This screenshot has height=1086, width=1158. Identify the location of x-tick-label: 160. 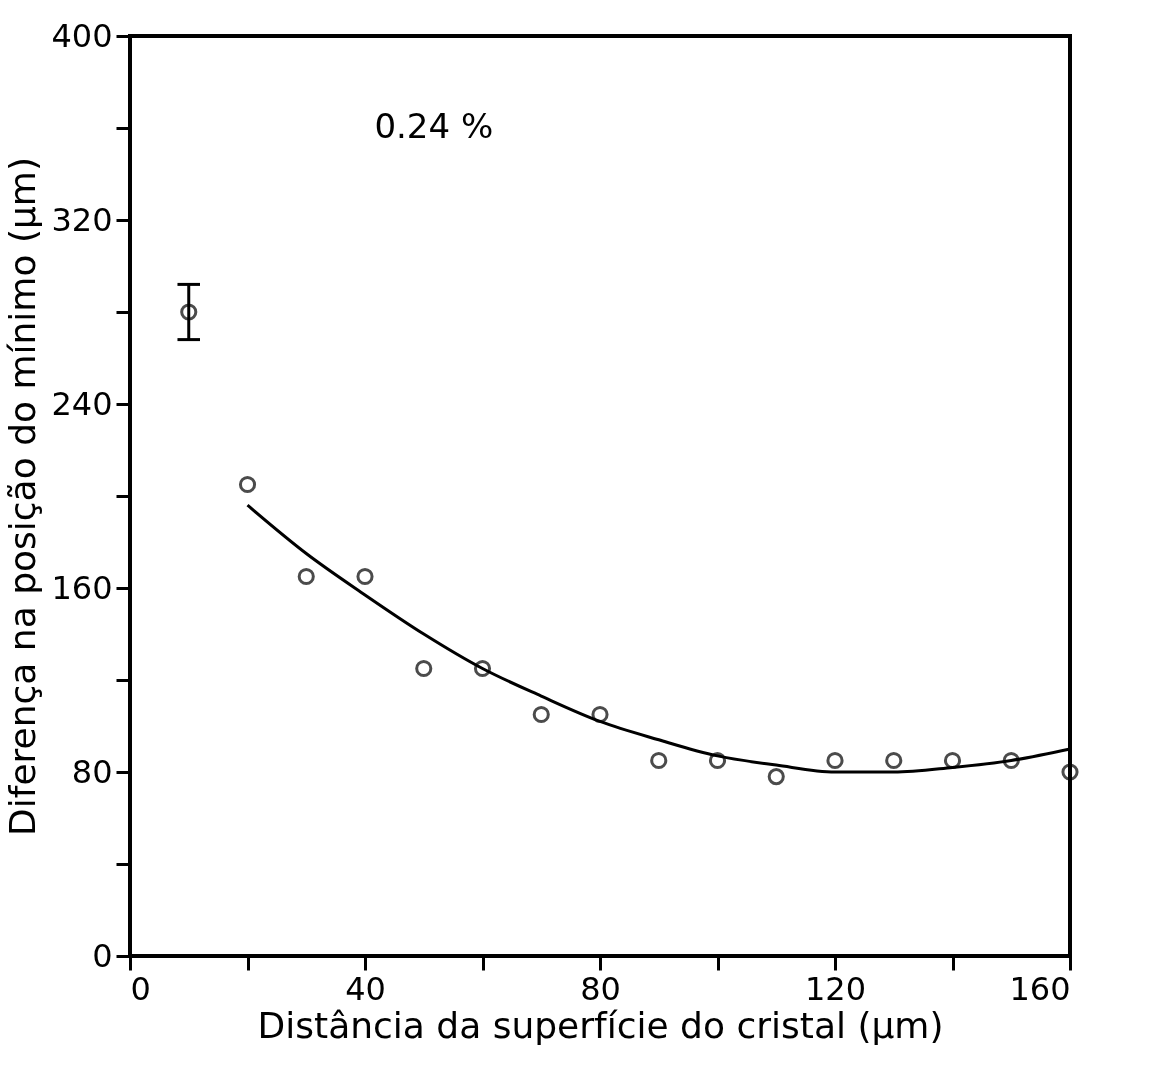
(1040, 988).